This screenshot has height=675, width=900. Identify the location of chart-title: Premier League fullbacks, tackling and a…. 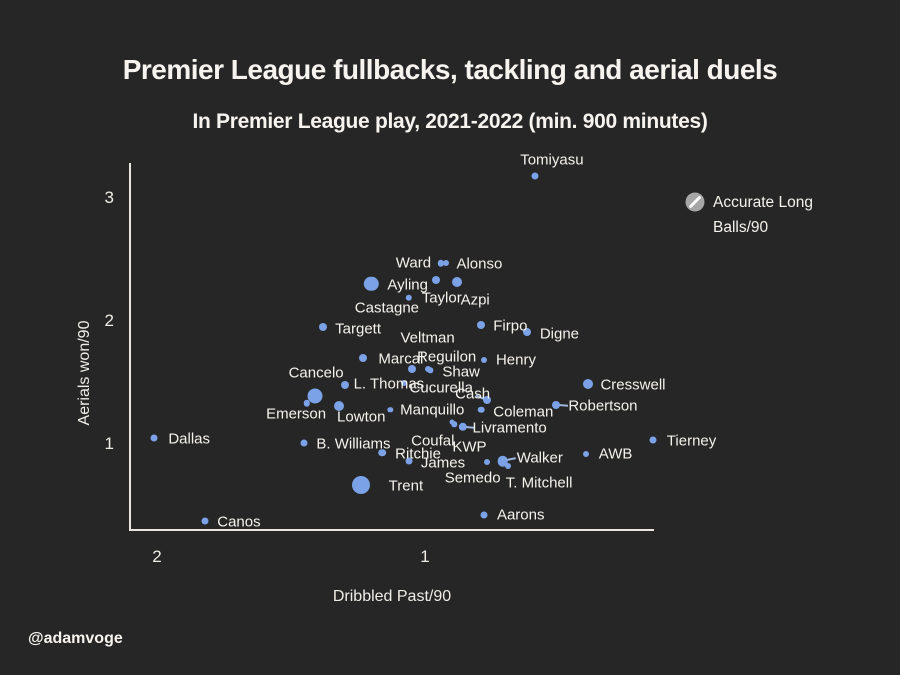
(450, 69).